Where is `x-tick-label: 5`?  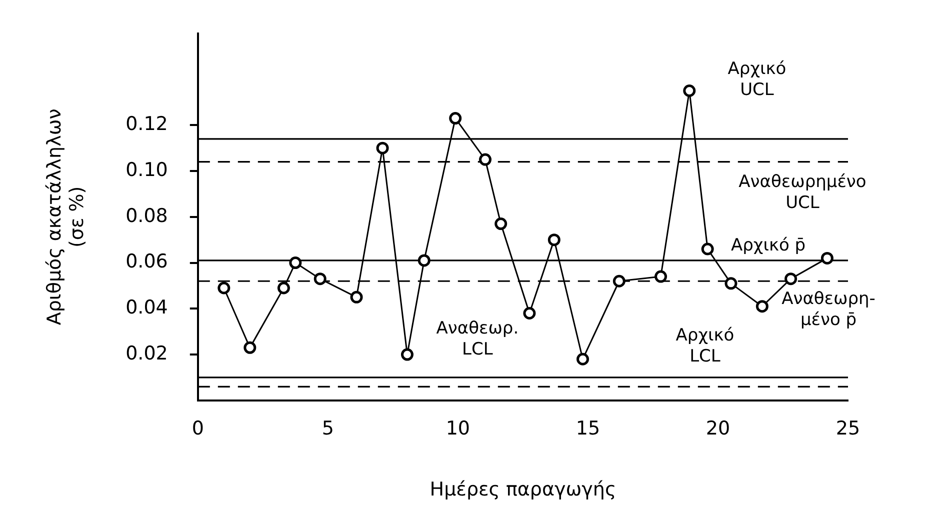 x-tick-label: 5 is located at coordinates (328, 429).